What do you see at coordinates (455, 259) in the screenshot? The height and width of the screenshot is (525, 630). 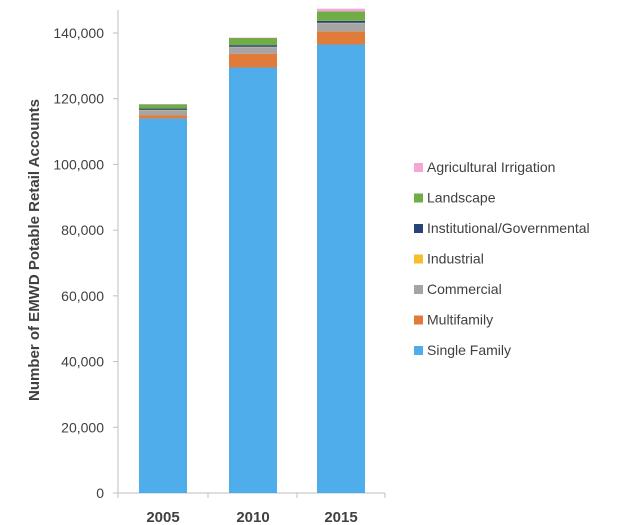 I see `legend-label: Industrial` at bounding box center [455, 259].